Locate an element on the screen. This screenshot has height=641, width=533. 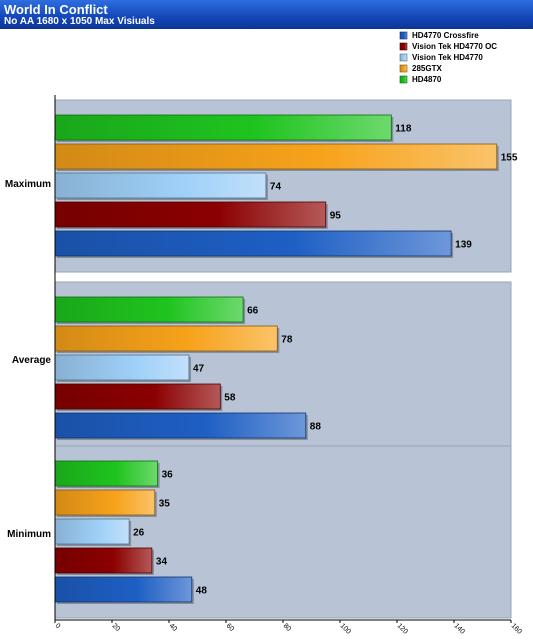
x-tick-label: 20 is located at coordinates (116, 627).